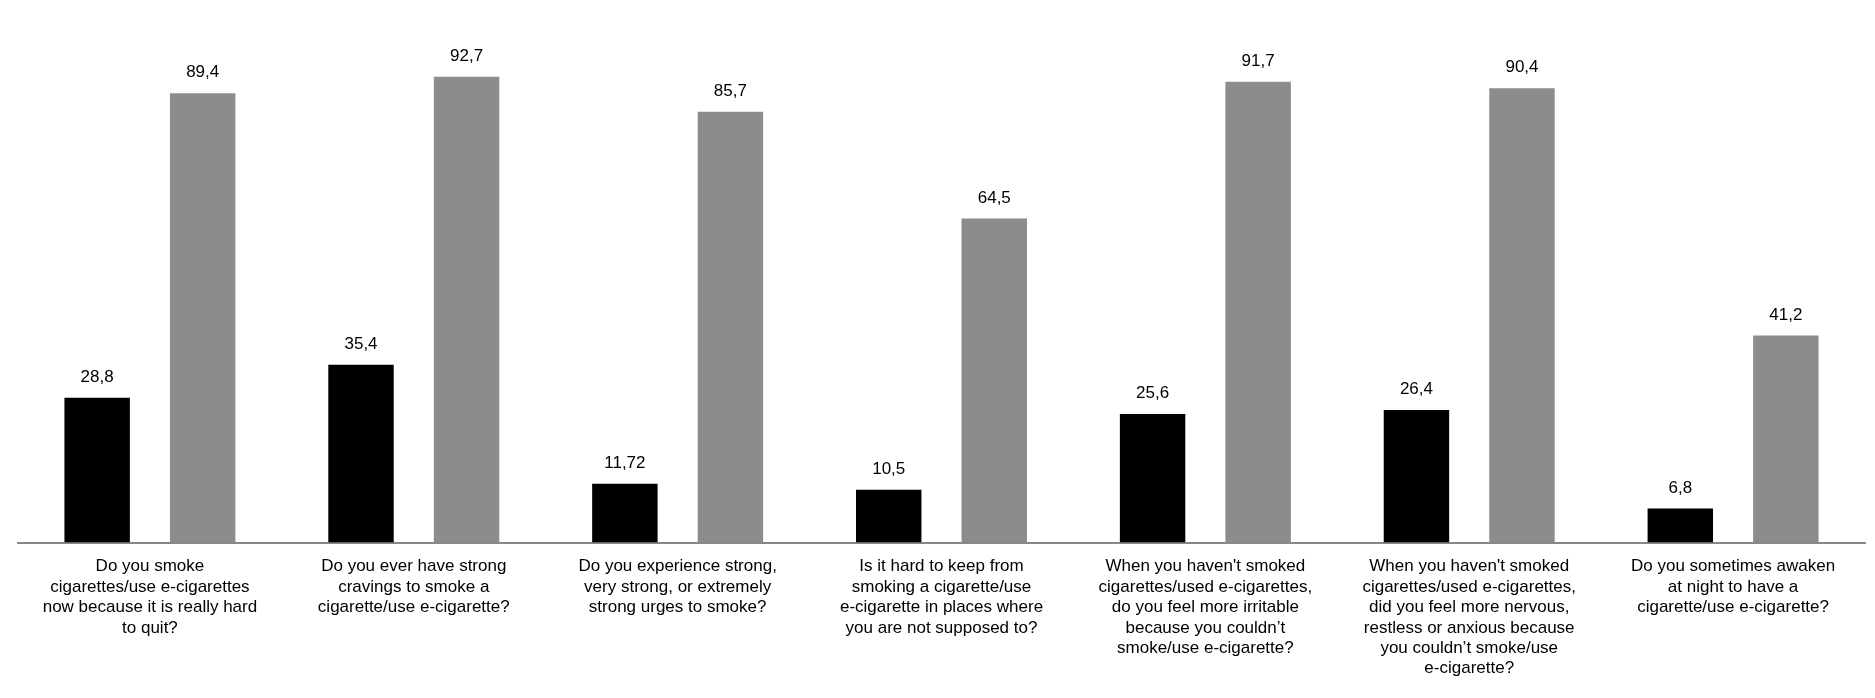 This screenshot has width=1875, height=698. What do you see at coordinates (1786, 314) in the screenshot?
I see `data-label: 41,2` at bounding box center [1786, 314].